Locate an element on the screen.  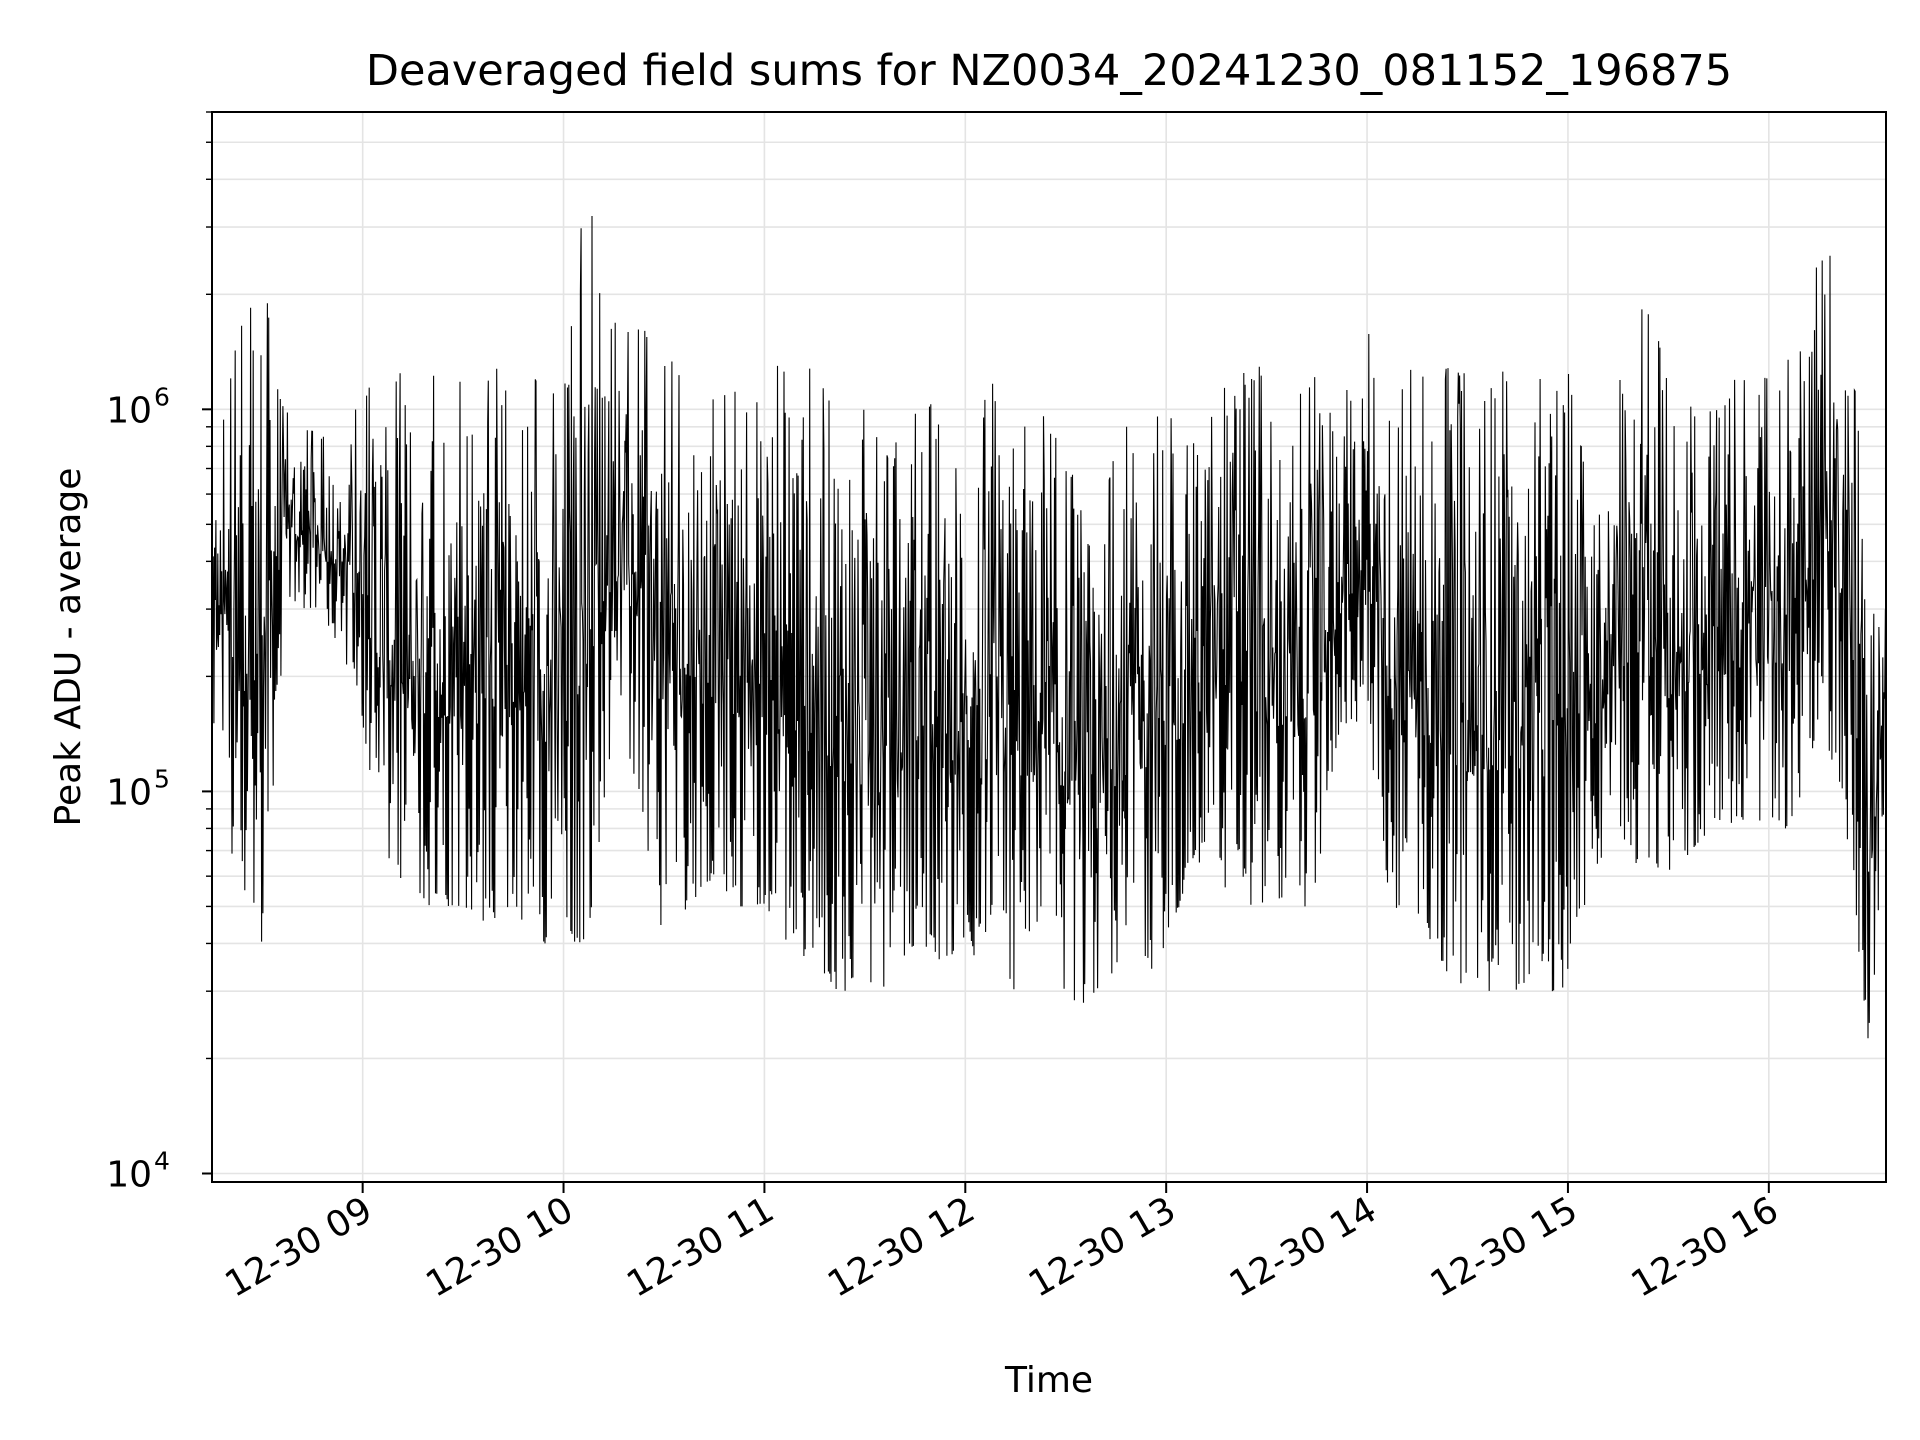
x-axis-label: Time is located at coordinates (1048, 1380).